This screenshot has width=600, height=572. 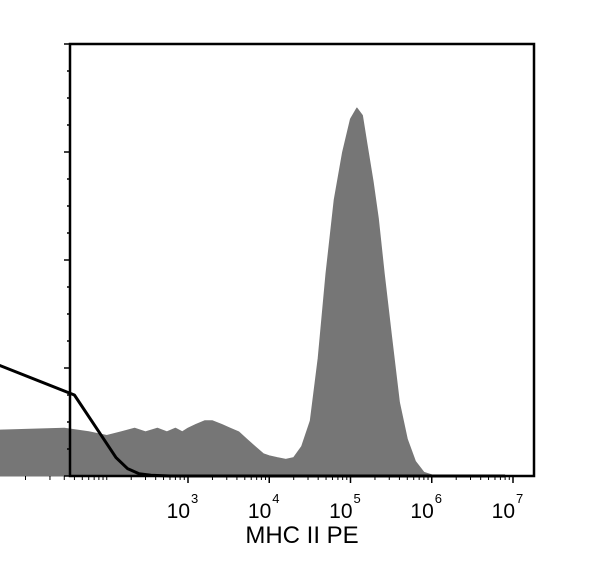 What do you see at coordinates (194, 498) in the screenshot?
I see `x-tick-label-exponent: 3` at bounding box center [194, 498].